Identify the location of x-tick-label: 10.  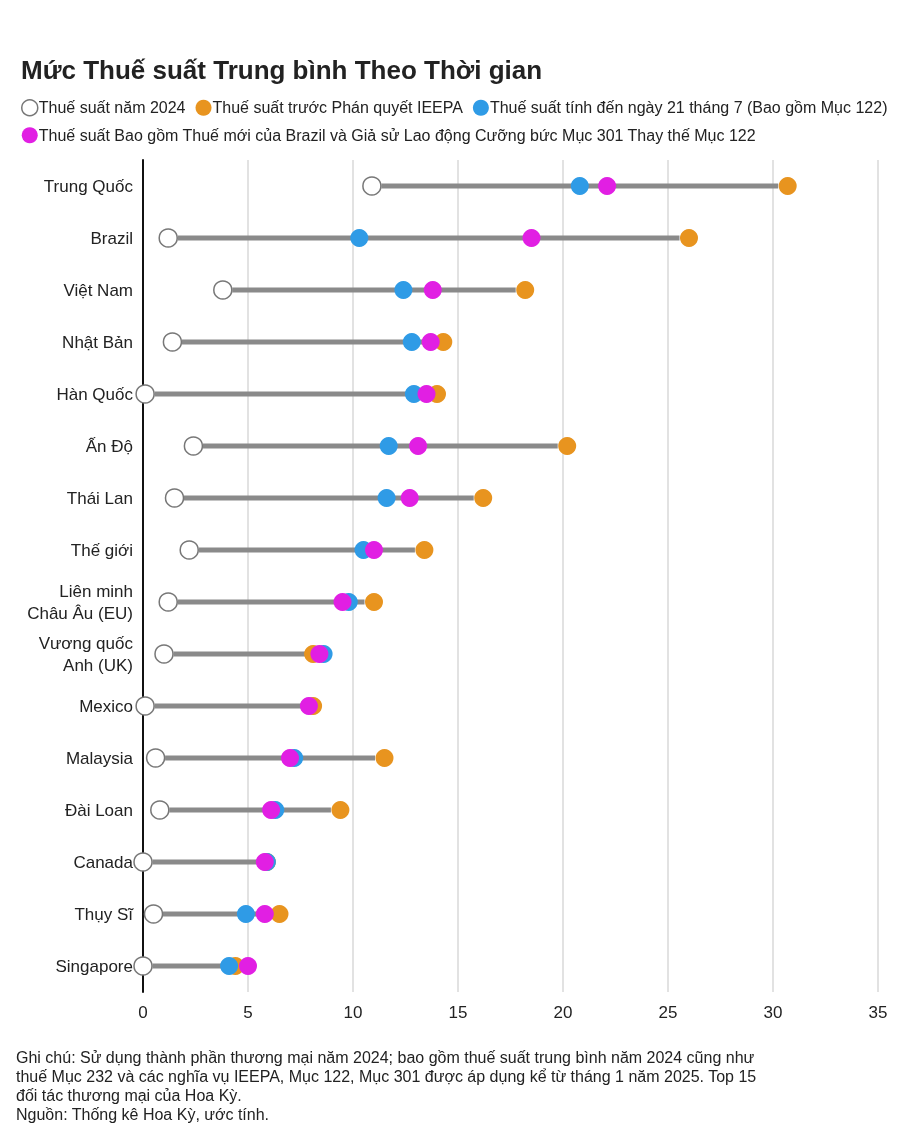
(353, 1012).